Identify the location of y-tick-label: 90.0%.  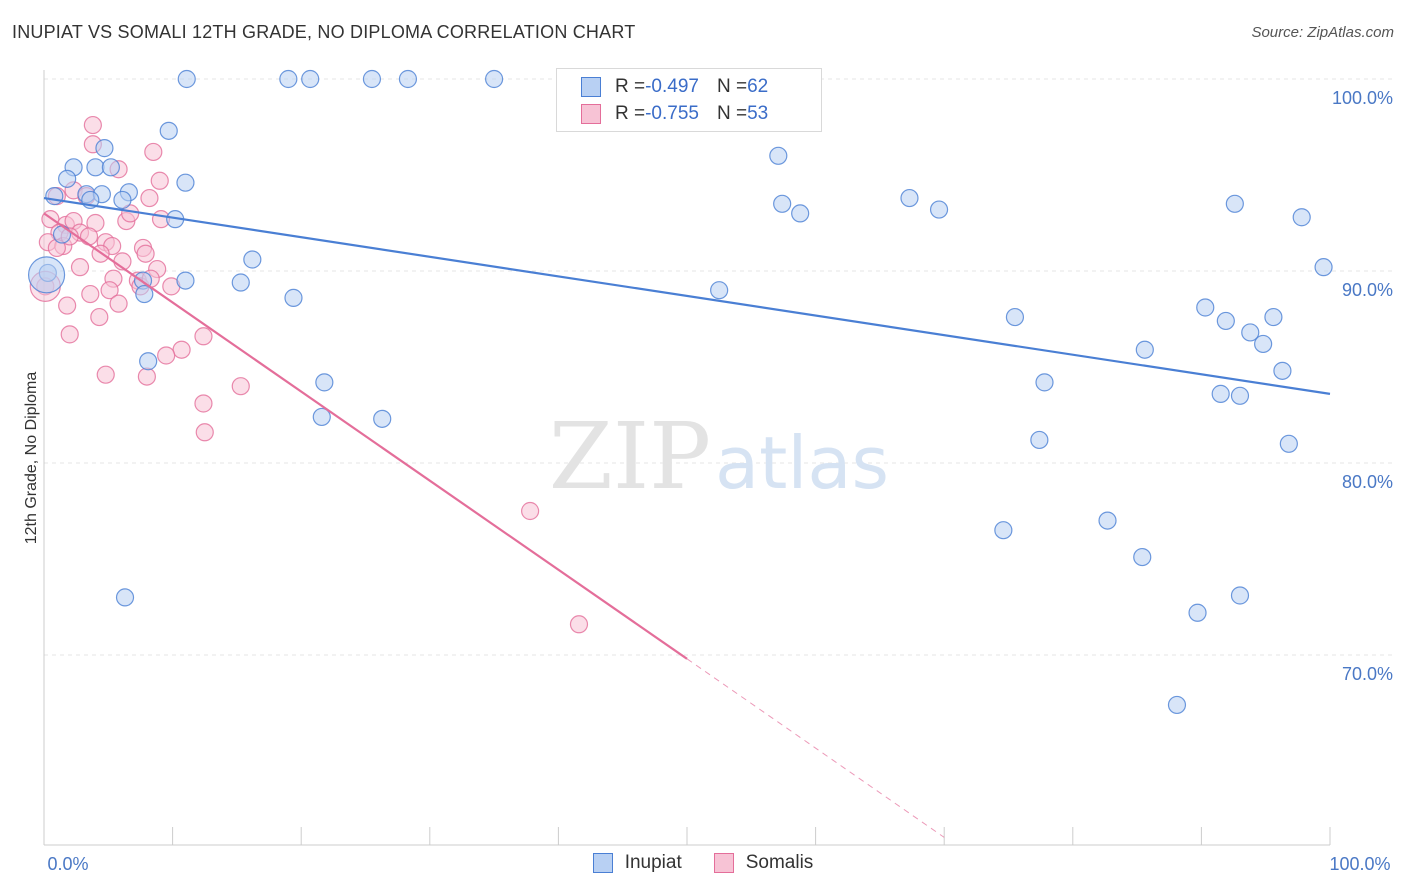
(1367, 290).